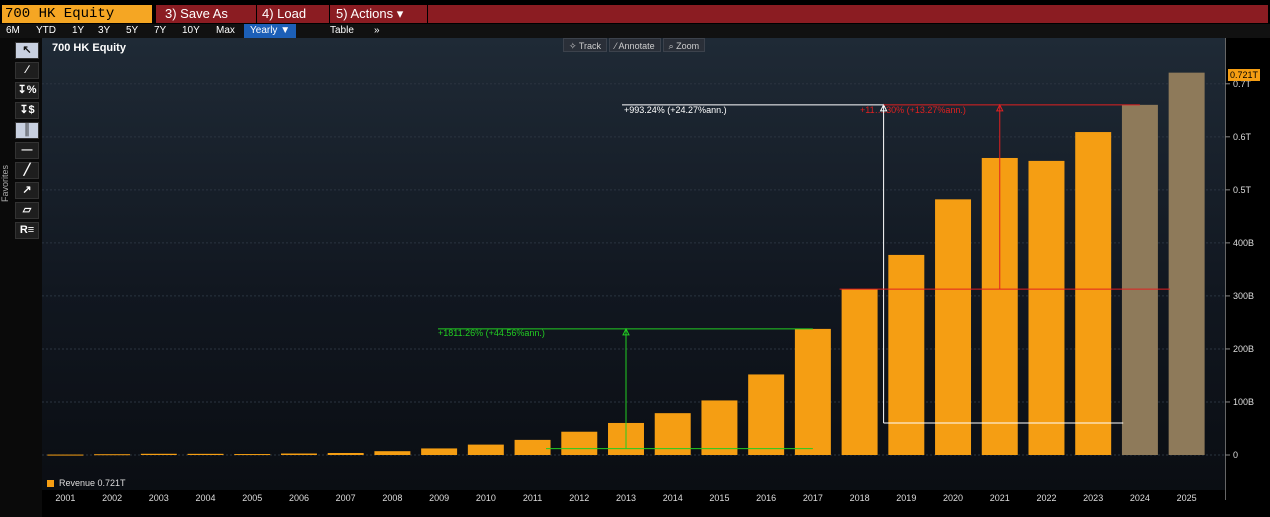 The image size is (1270, 517). What do you see at coordinates (225, 30) in the screenshot?
I see `range-max-button: Max` at bounding box center [225, 30].